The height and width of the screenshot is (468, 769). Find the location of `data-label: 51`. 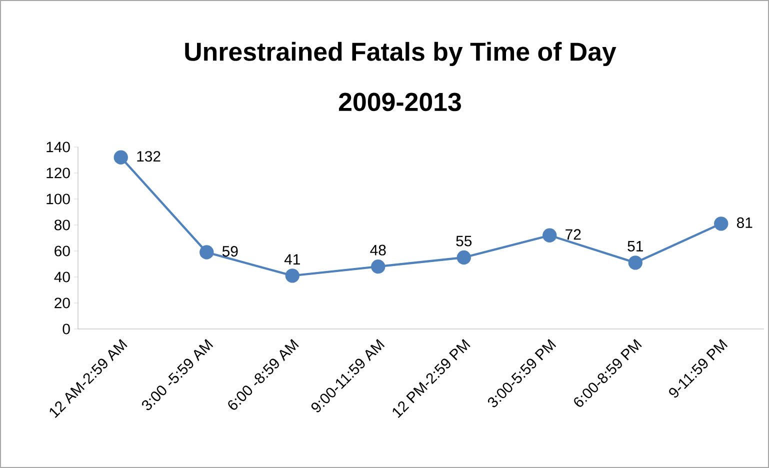

data-label: 51 is located at coordinates (635, 246).